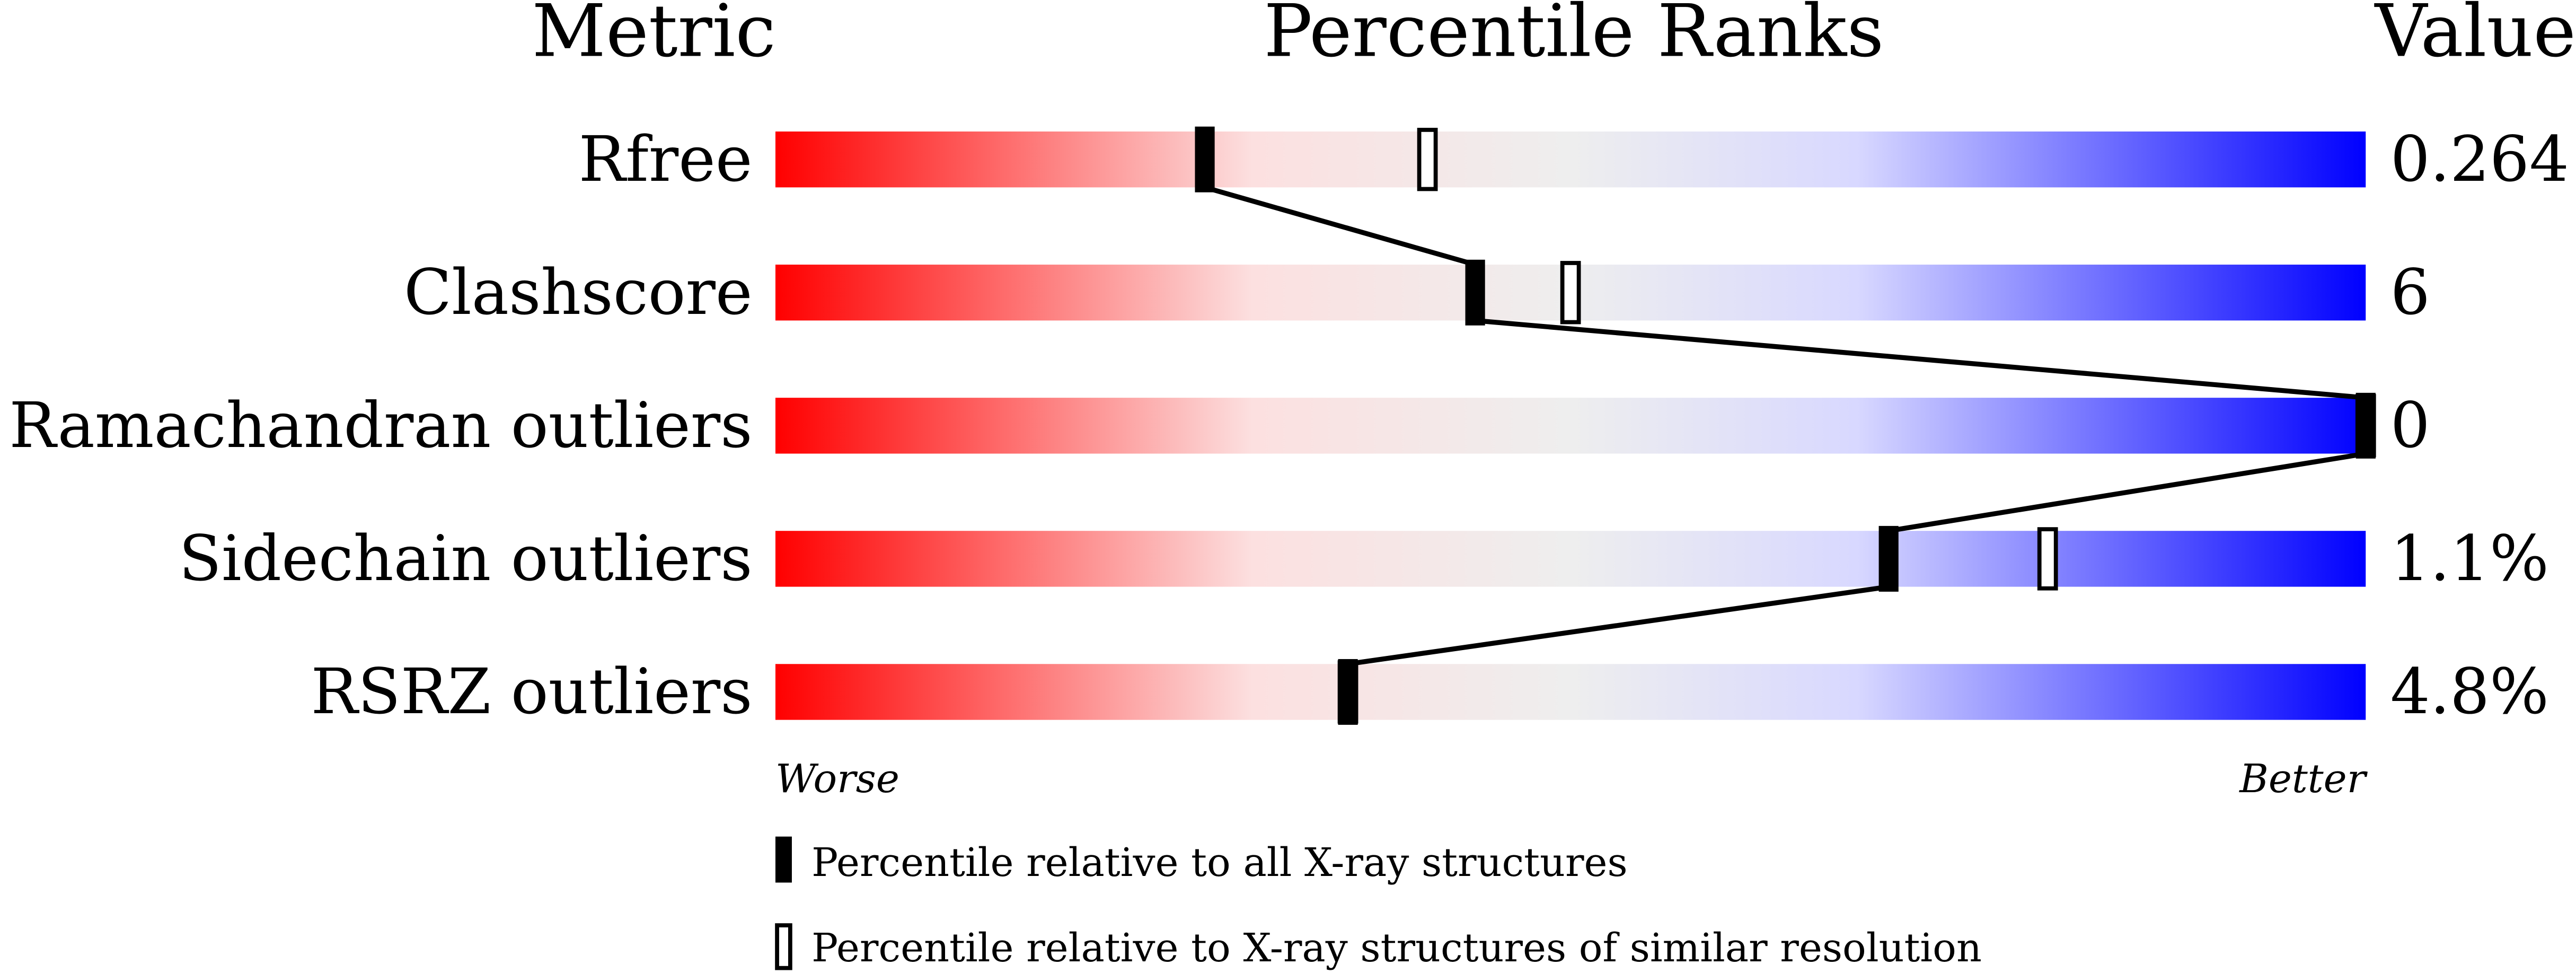 This screenshot has width=2576, height=973. I want to click on marker-similar-rfree, so click(1427, 159).